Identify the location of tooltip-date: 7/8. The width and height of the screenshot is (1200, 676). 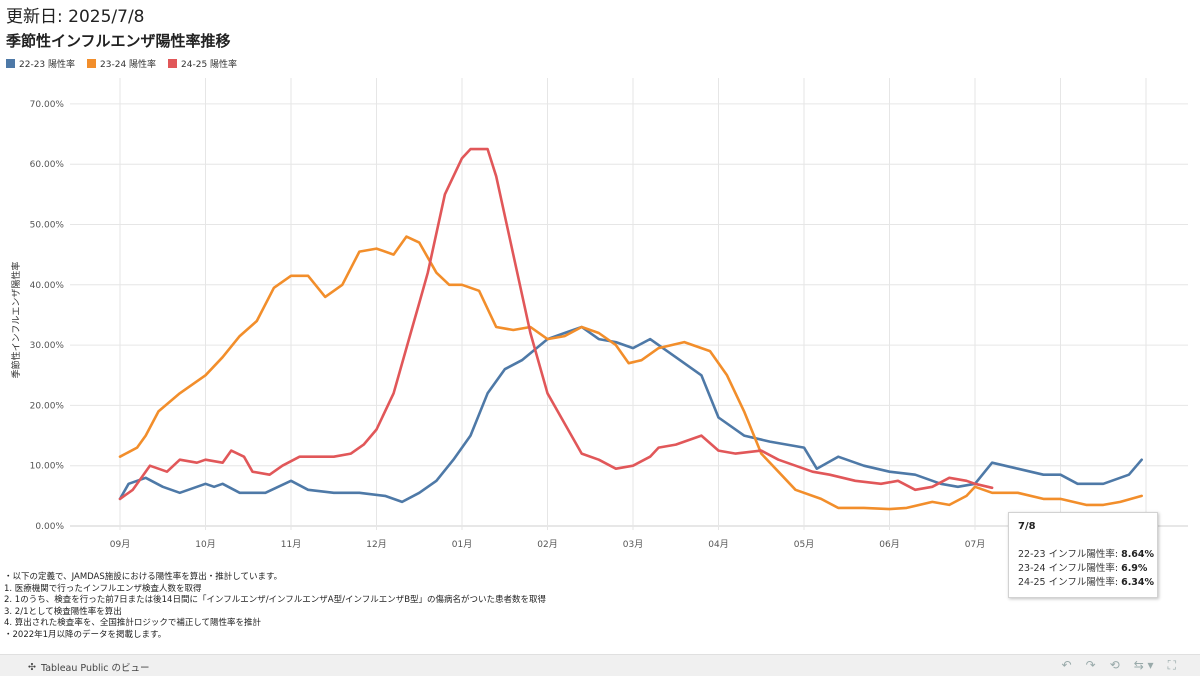
(1027, 526).